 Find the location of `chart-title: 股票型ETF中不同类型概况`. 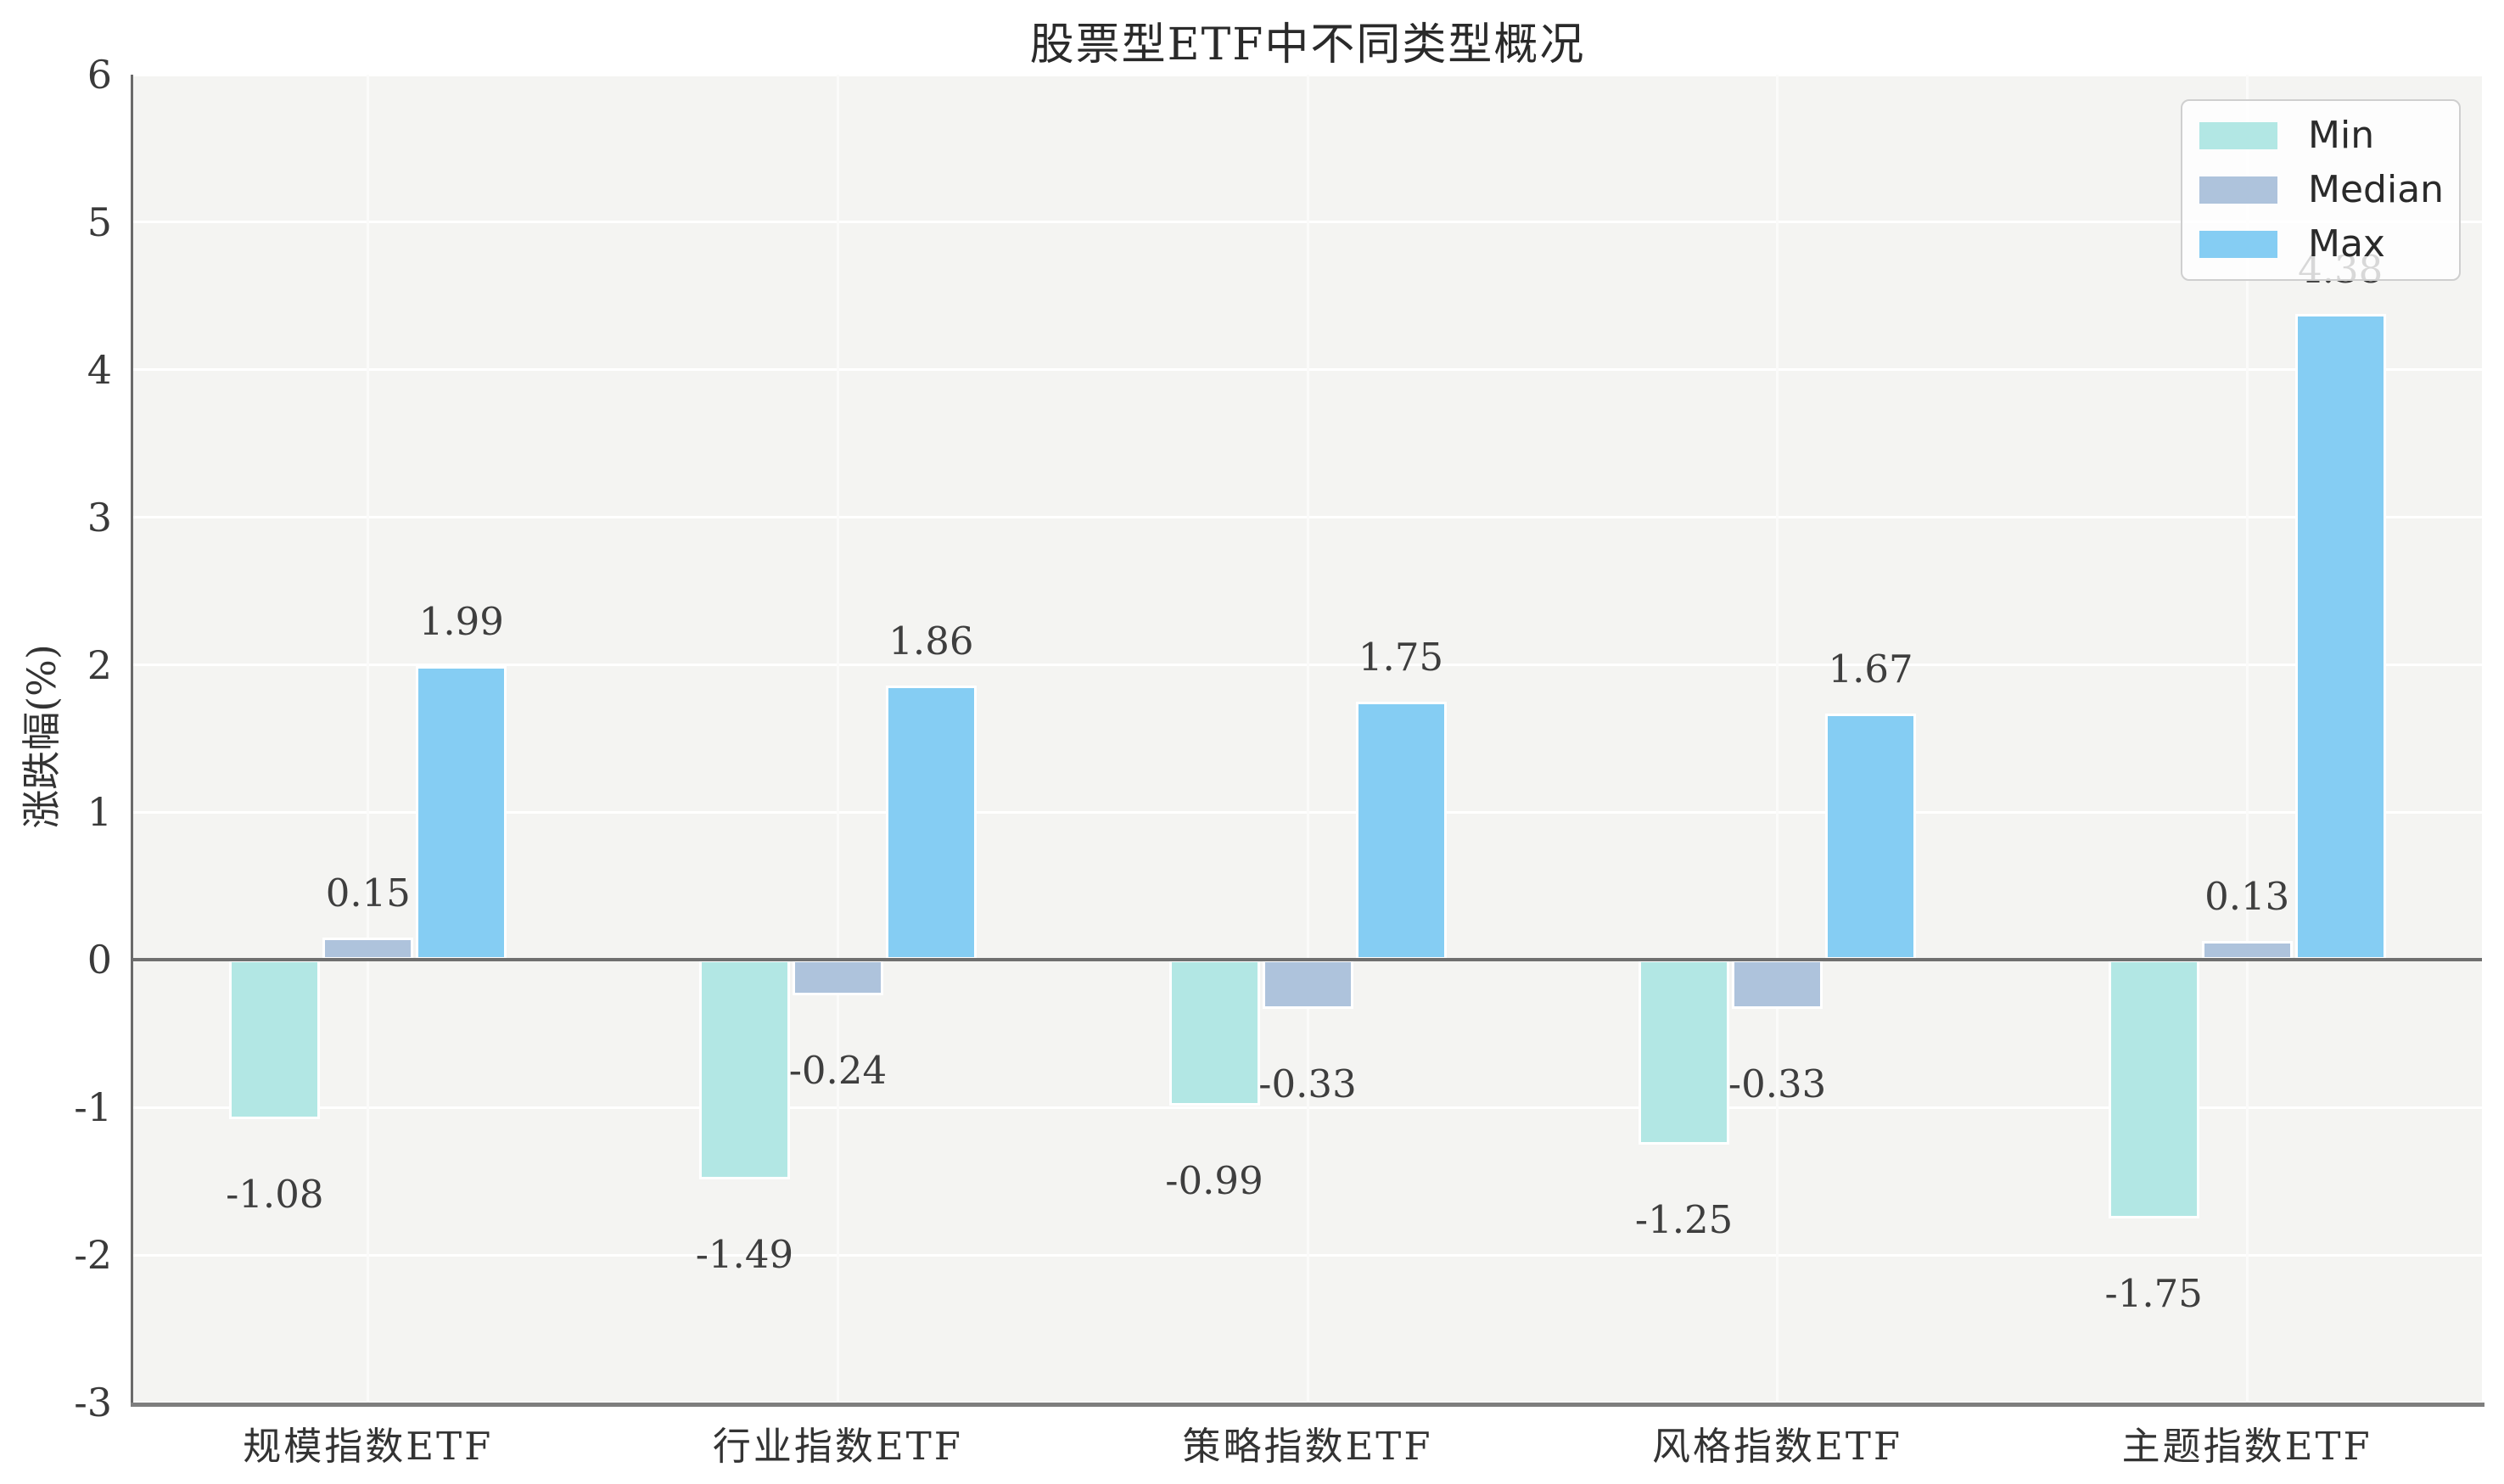

chart-title: 股票型ETF中不同类型概况 is located at coordinates (1307, 45).